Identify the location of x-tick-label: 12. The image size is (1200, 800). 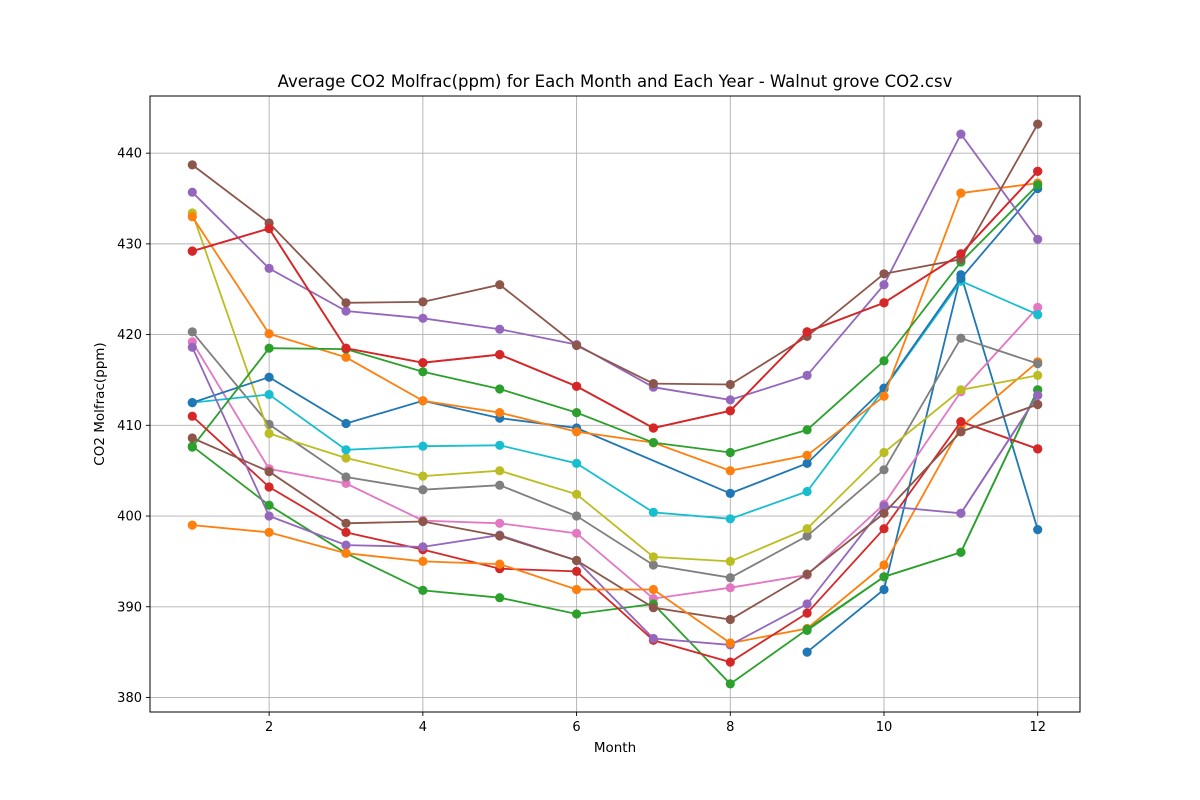
(1037, 727).